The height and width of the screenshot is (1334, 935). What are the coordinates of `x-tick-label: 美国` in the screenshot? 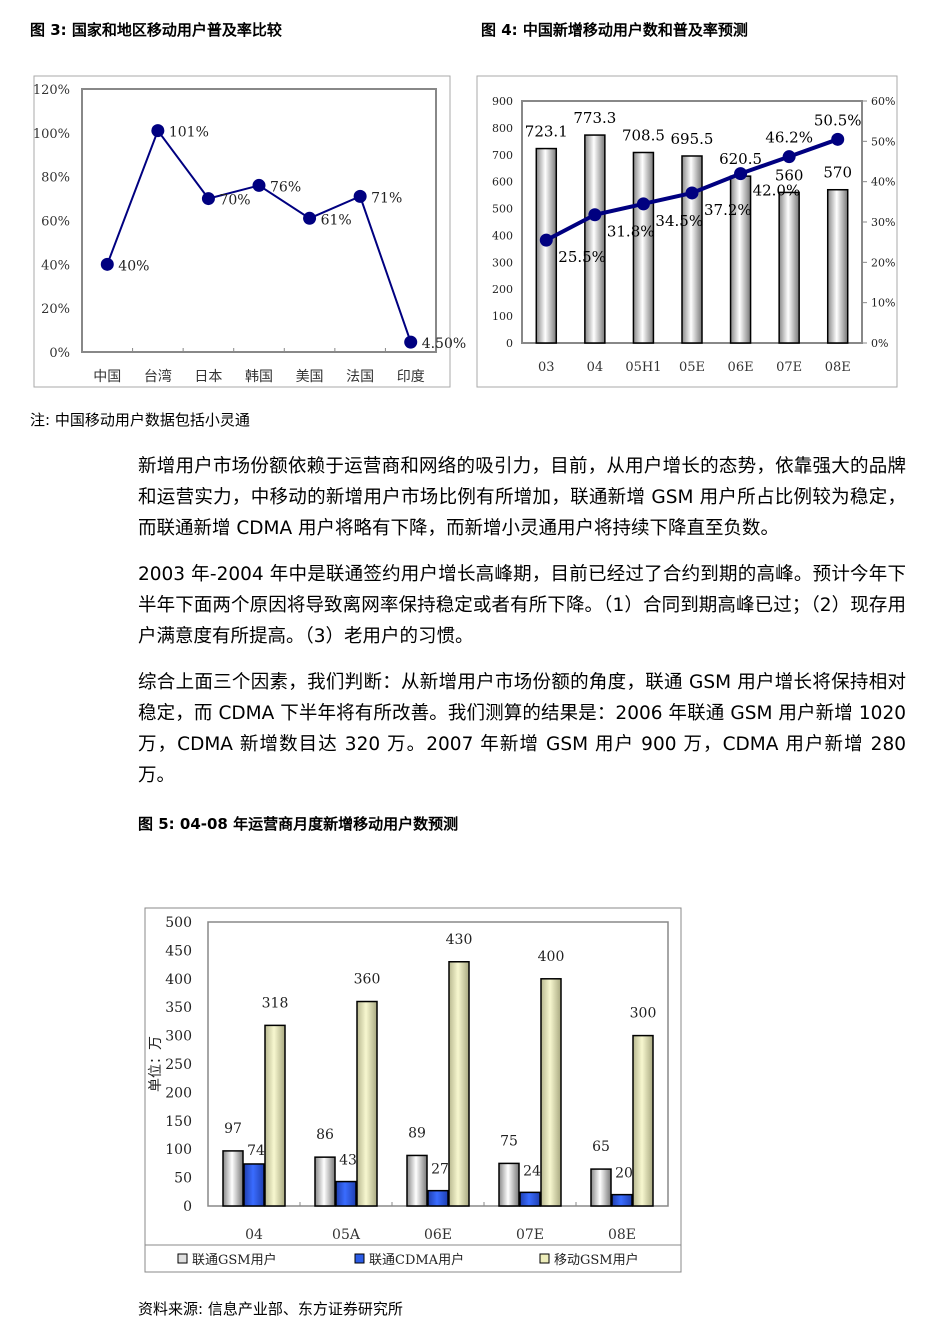 It's located at (310, 377).